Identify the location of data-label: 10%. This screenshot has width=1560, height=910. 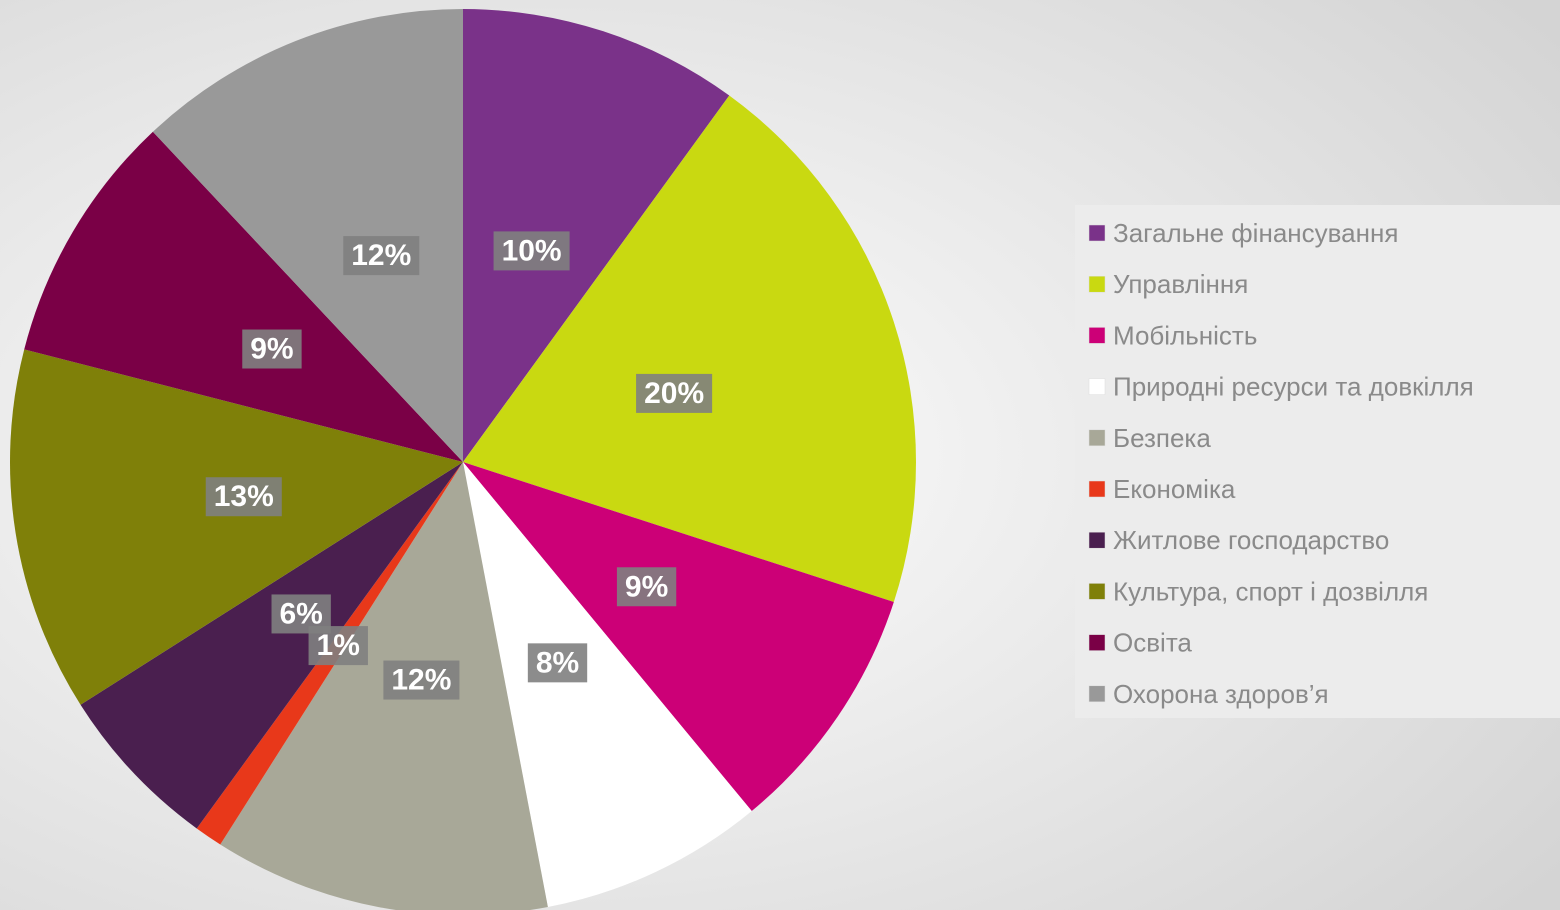
(532, 250).